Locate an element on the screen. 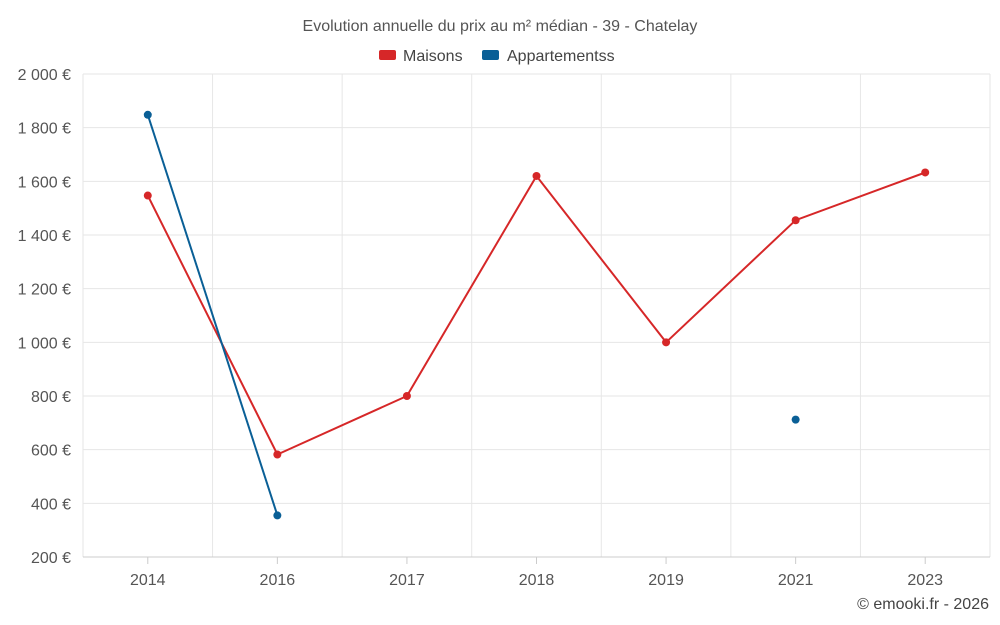 Image resolution: width=1000 pixels, height=625 pixels. x-tick-label: 2014 is located at coordinates (148, 580).